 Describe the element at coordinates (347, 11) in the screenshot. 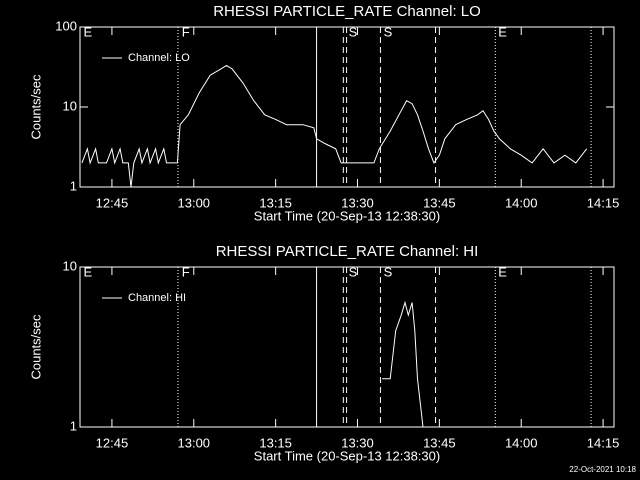

I see `chart-title: RHESSI PARTICLE_RATE Channel: LO` at that location.